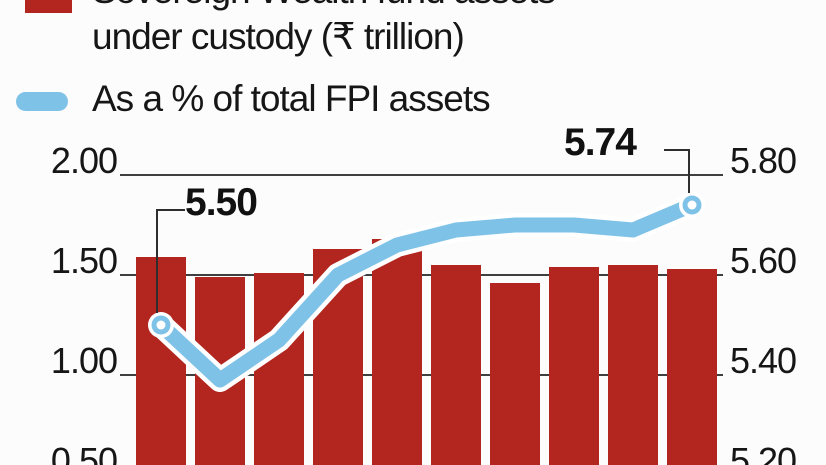 The width and height of the screenshot is (826, 465). What do you see at coordinates (763, 260) in the screenshot?
I see `right-axis-tick-label: 5.60` at bounding box center [763, 260].